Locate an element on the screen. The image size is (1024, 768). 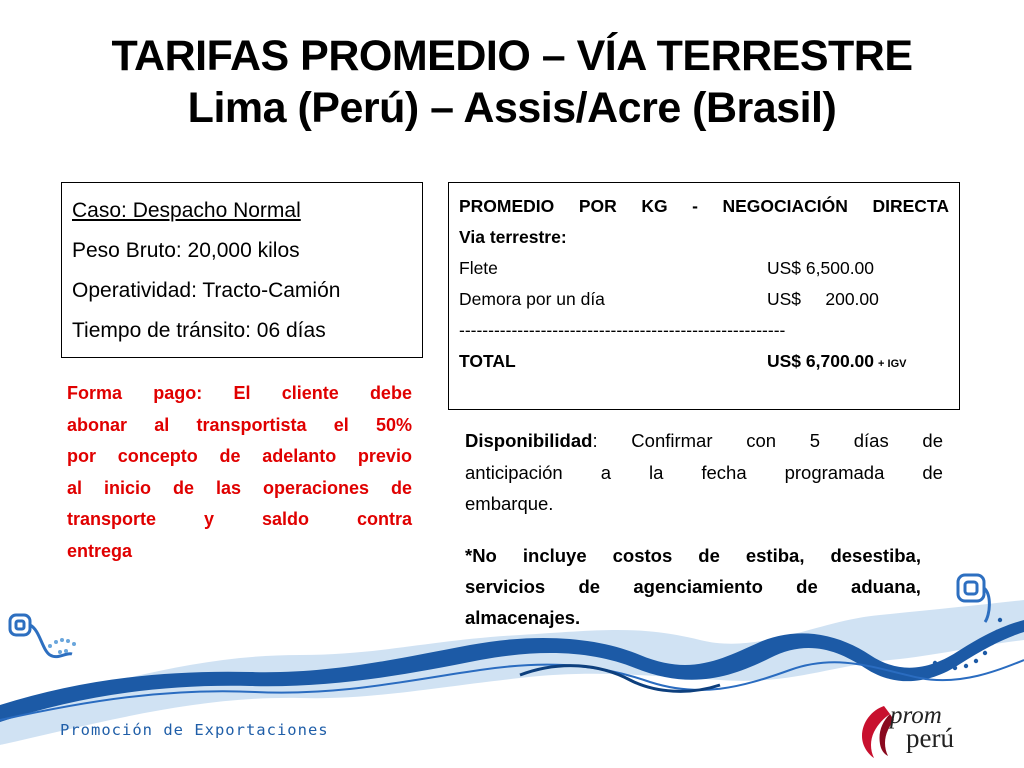
dotted-arc-left is located at coordinates (62, 646).